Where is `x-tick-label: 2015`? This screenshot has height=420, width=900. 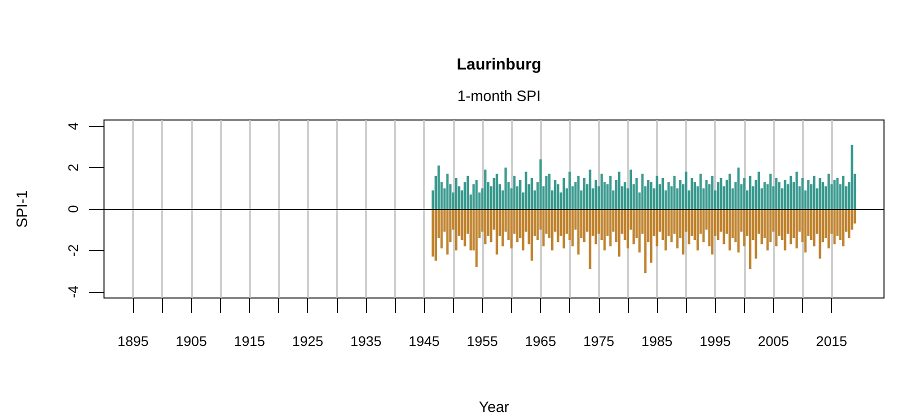
x-tick-label: 2015 is located at coordinates (832, 341).